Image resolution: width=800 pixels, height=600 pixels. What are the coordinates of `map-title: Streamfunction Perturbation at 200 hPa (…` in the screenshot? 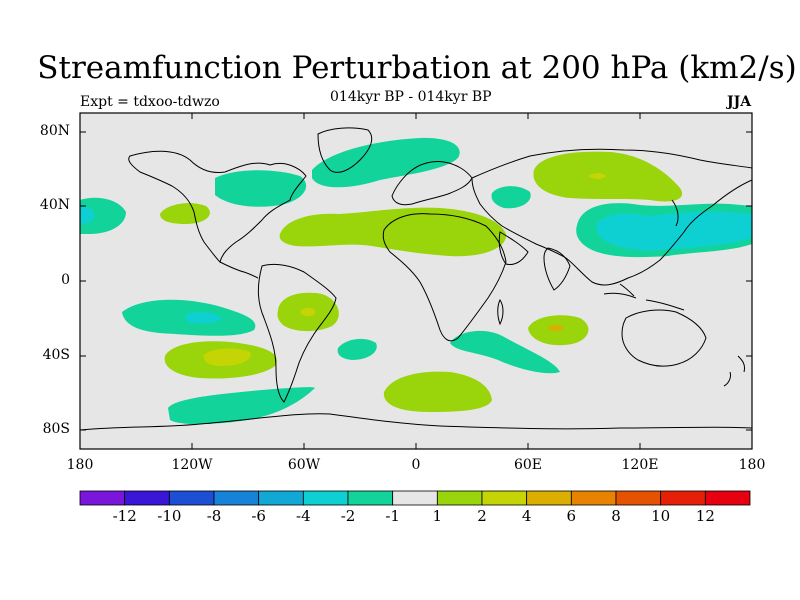 It's located at (417, 68).